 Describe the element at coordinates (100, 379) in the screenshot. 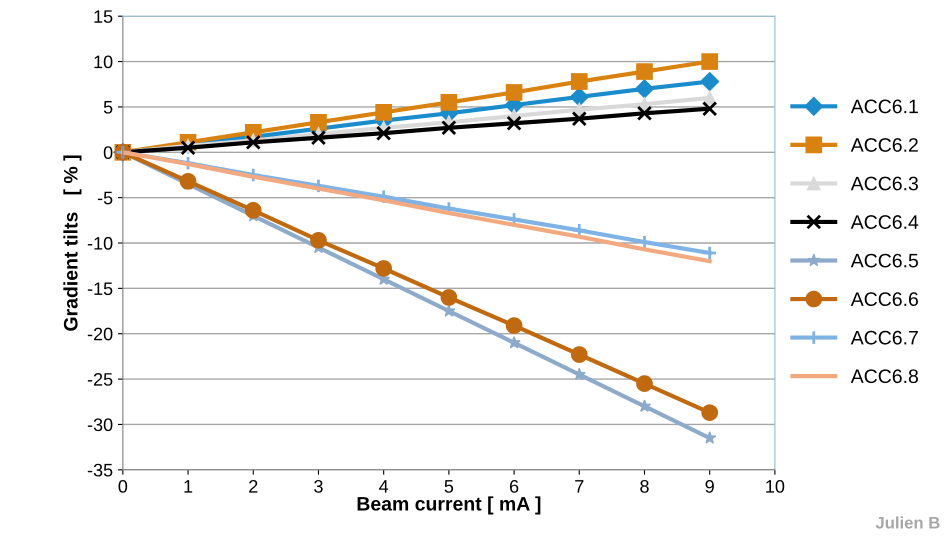

I see `y-tick-label: -25` at that location.